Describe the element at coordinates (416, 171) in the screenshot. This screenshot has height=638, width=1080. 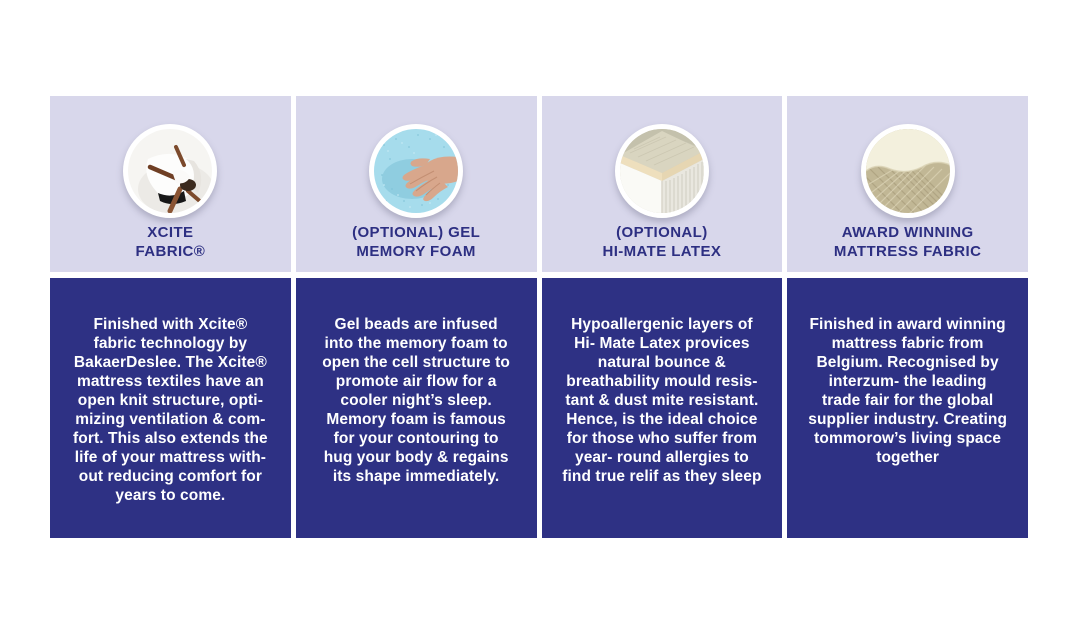
I see `hand-on-gel-foam-photo-icon` at that location.